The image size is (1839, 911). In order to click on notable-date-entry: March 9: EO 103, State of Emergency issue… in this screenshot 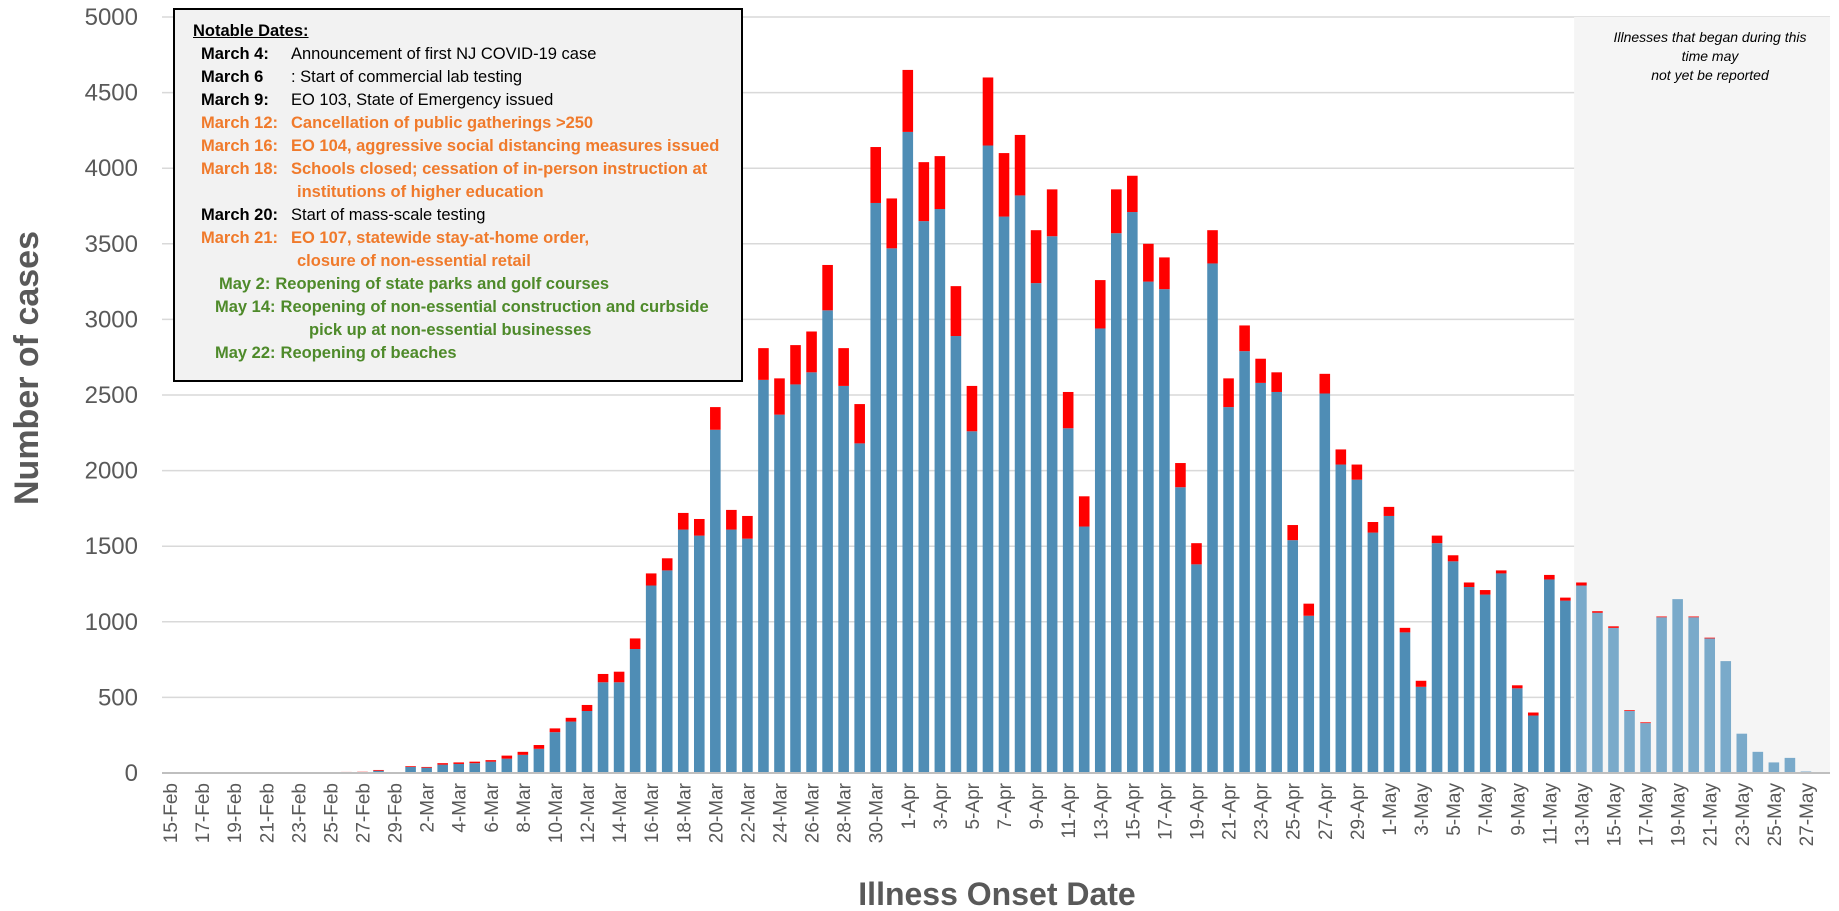, I will do `click(467, 100)`.